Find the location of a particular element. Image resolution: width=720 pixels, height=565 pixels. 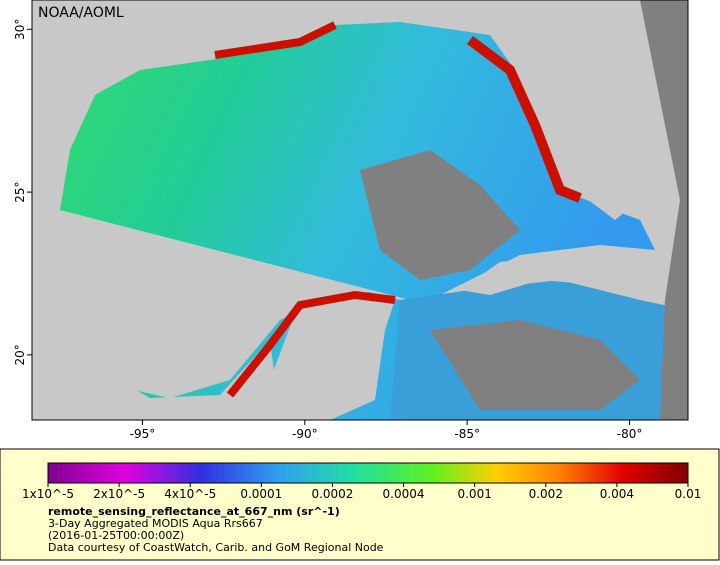

colorbar-tick-label: 0.002 is located at coordinates (546, 494).